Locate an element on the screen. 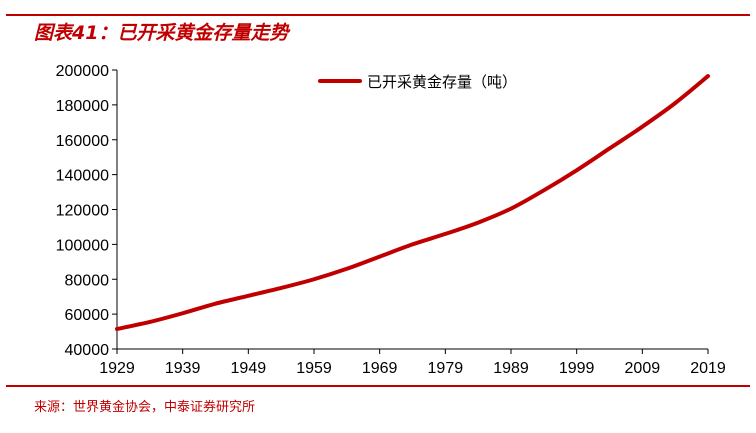 Image resolution: width=756 pixels, height=433 pixels. x-tick-label: 1969 is located at coordinates (380, 368).